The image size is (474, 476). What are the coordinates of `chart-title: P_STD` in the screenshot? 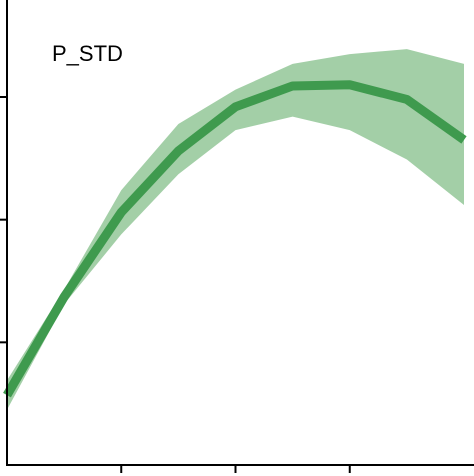 It's located at (87, 53).